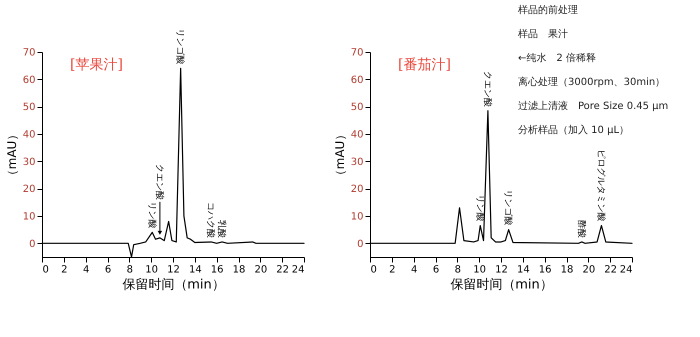 The image size is (700, 337). What do you see at coordinates (424, 65) in the screenshot?
I see `chart-title: [番茄汁]` at bounding box center [424, 65].